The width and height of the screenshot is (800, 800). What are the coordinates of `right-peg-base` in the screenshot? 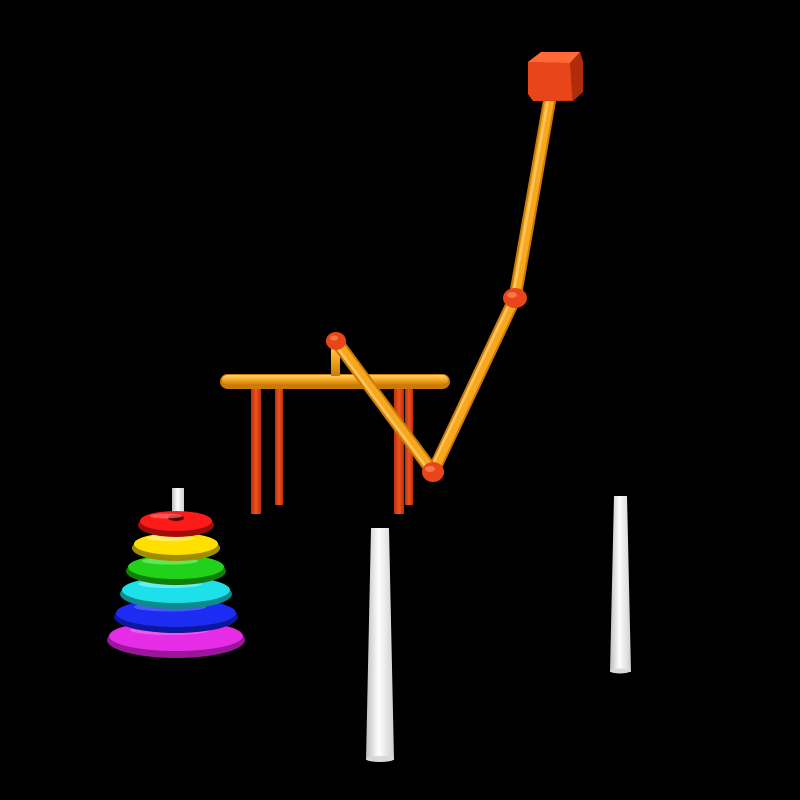 It's located at (620, 671).